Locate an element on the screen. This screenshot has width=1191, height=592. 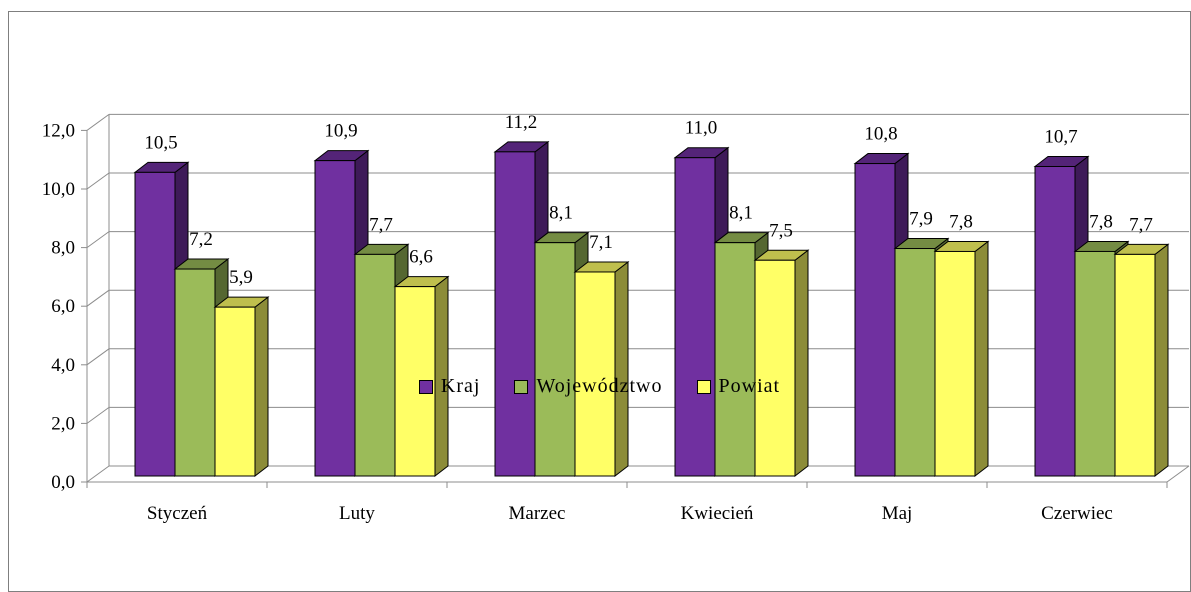
legend-item: Województwo is located at coordinates (588, 386).